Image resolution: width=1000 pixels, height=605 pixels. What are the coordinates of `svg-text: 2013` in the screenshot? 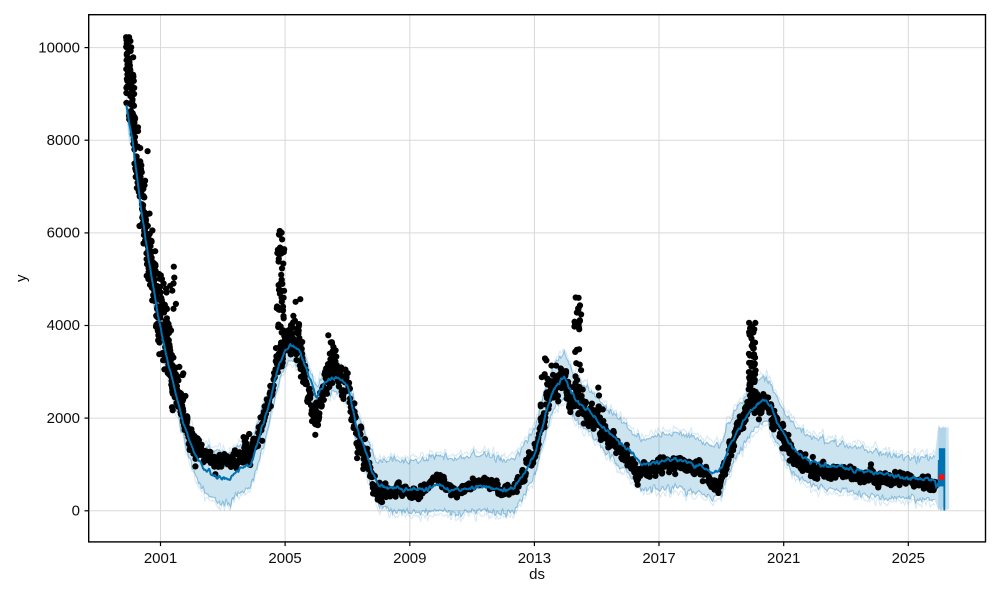 It's located at (534, 558).